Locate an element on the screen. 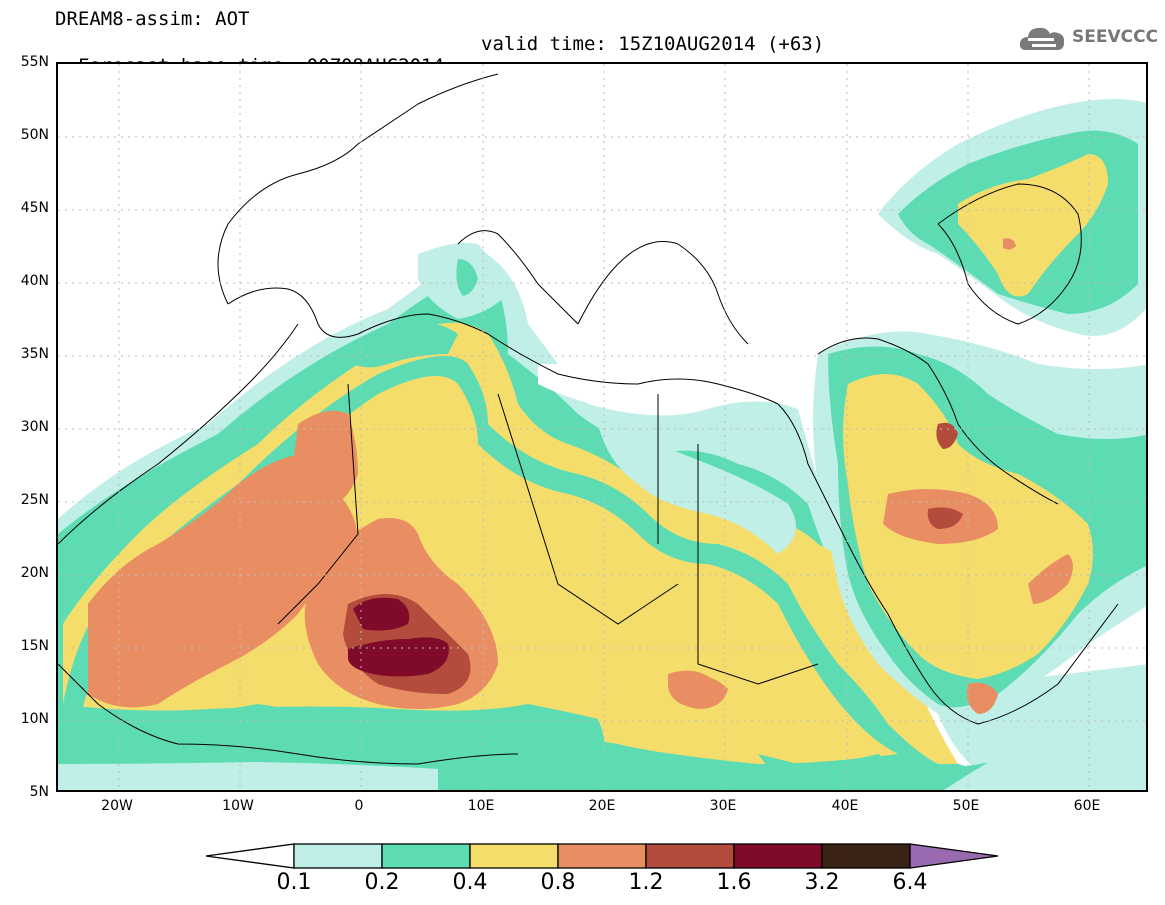  lon-label: 60E is located at coordinates (1087, 806).